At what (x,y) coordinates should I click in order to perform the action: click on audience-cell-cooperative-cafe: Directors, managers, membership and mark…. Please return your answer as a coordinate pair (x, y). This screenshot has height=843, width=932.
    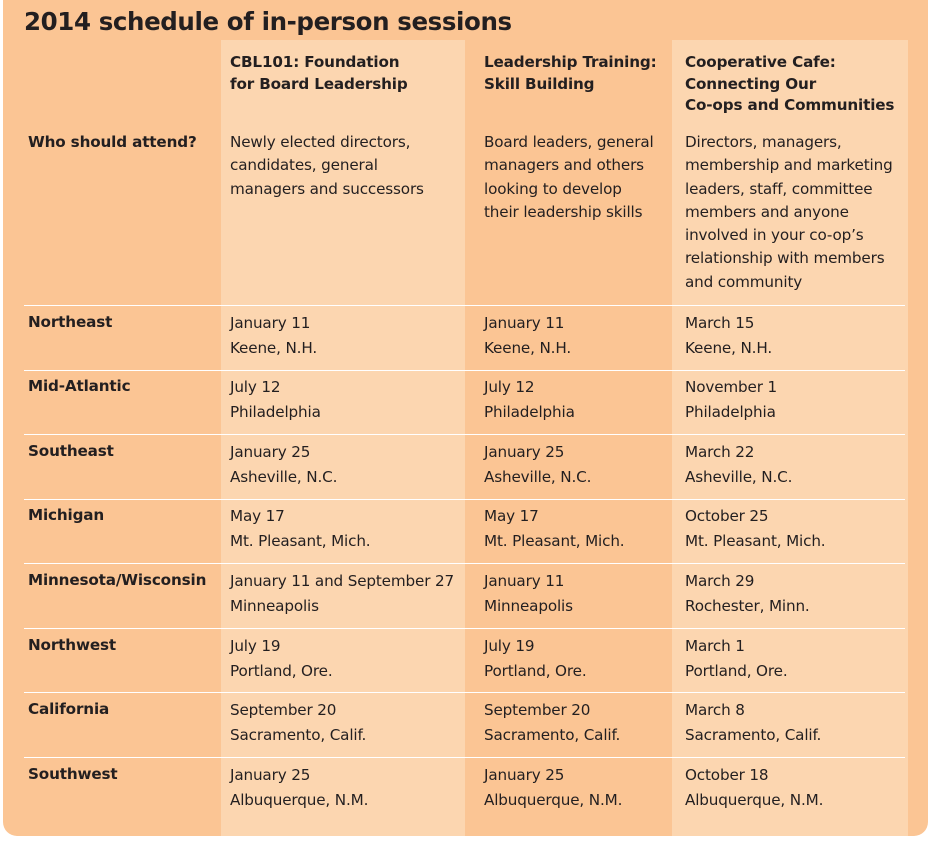
    Looking at the image, I should click on (789, 212).